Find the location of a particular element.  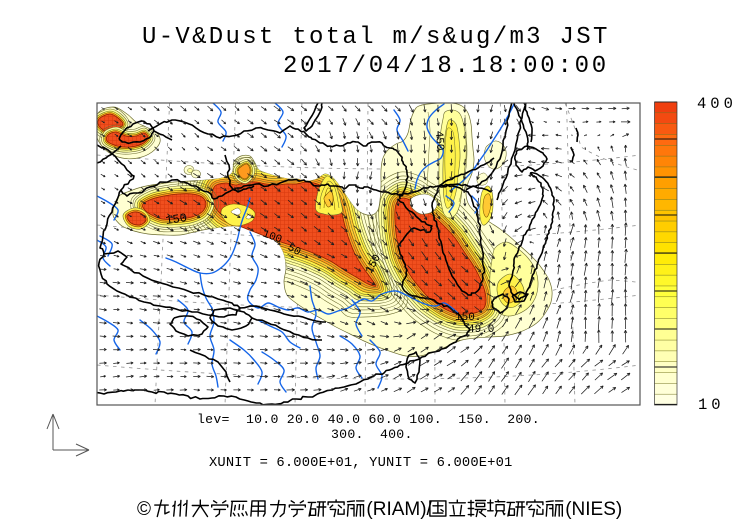

svg-text: 400 is located at coordinates (717, 104).